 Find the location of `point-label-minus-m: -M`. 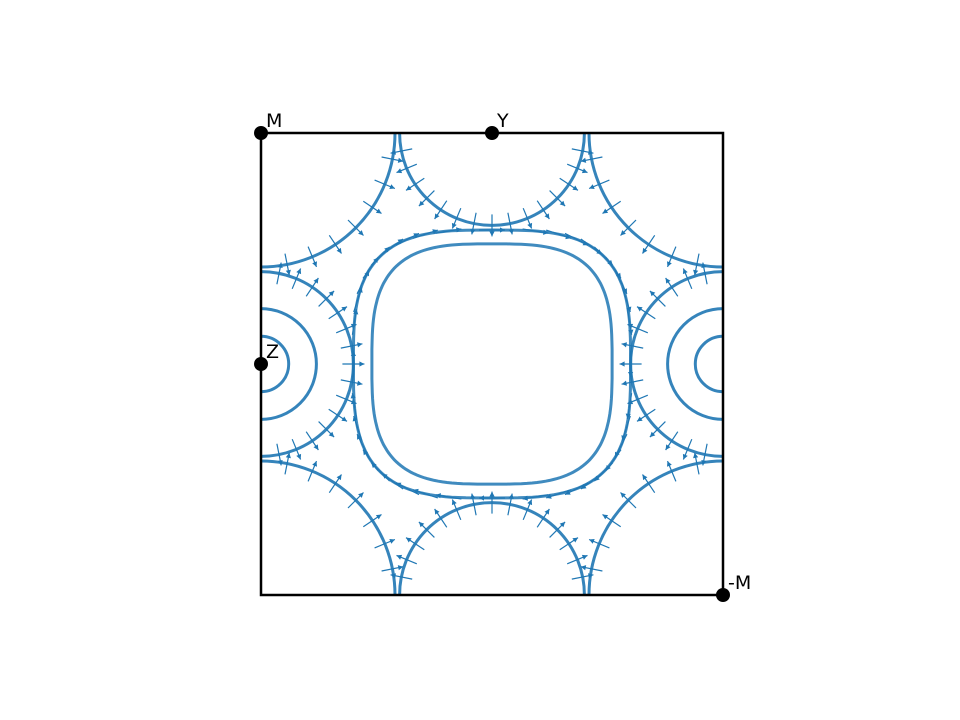

point-label-minus-m: -M is located at coordinates (739, 583).